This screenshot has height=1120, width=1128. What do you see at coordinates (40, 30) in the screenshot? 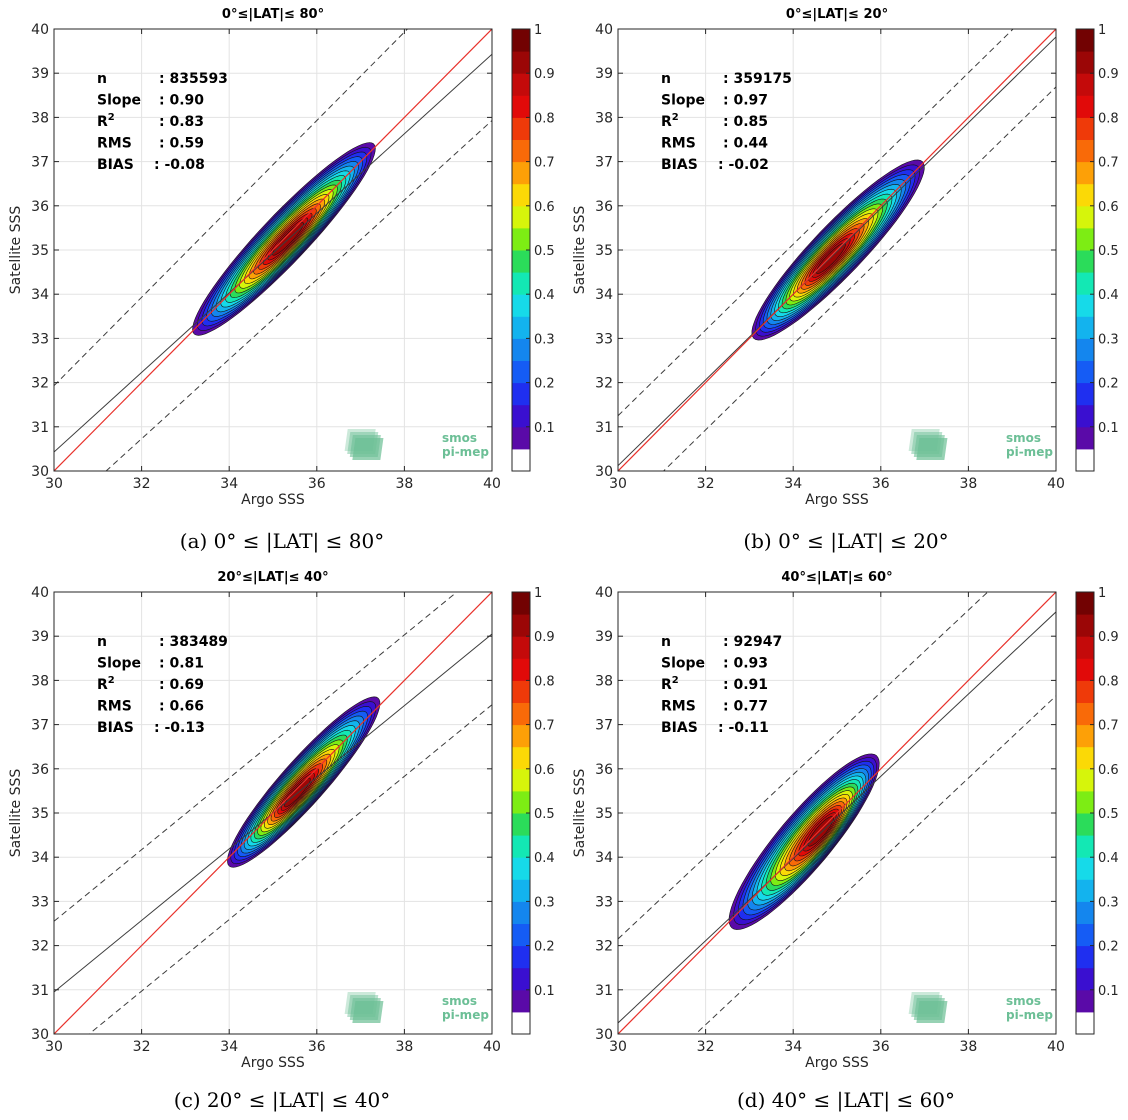
I see `y-tick-label: 40` at bounding box center [40, 30].